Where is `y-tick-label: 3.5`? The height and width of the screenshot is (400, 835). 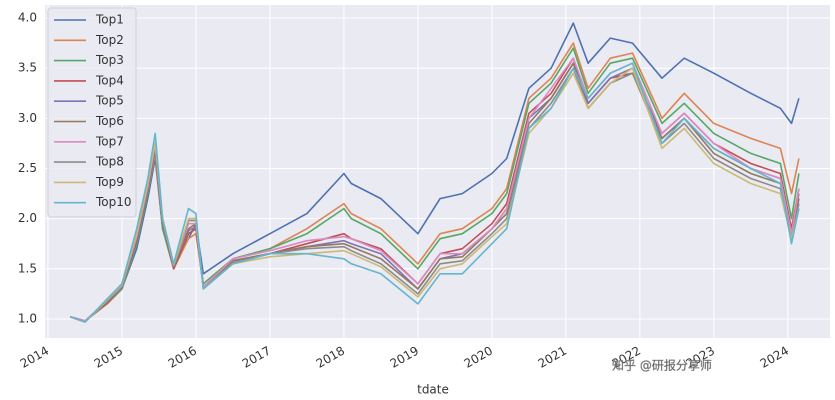
y-tick-label: 3.5 is located at coordinates (27, 68).